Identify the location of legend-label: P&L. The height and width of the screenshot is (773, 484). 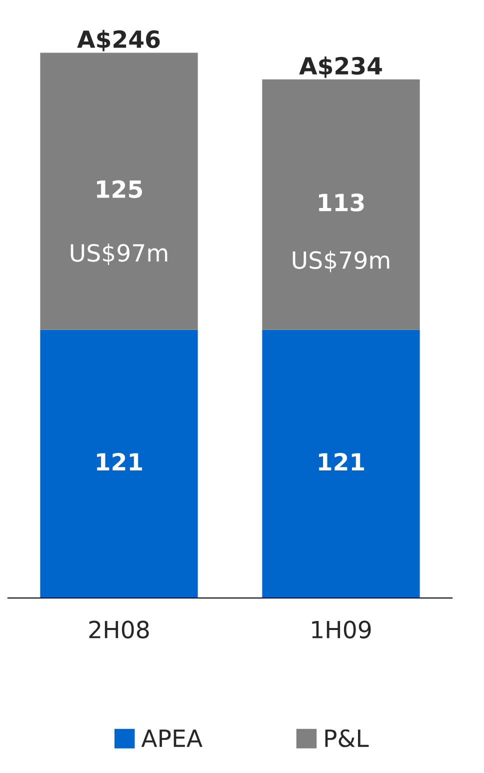
(347, 738).